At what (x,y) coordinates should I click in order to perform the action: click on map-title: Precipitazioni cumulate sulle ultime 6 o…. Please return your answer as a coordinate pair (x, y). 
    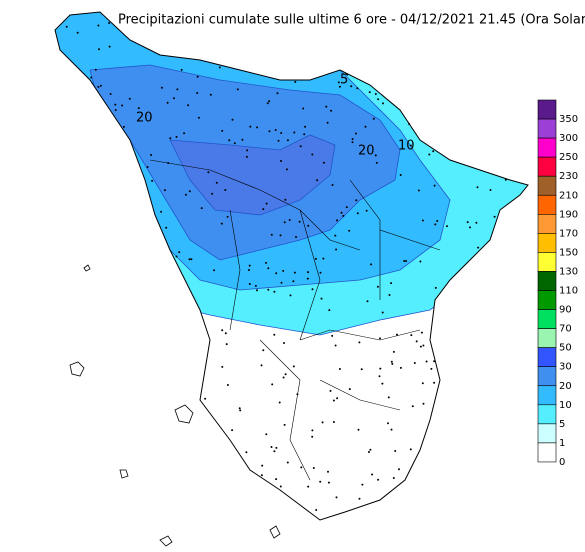
    Looking at the image, I should click on (351, 20).